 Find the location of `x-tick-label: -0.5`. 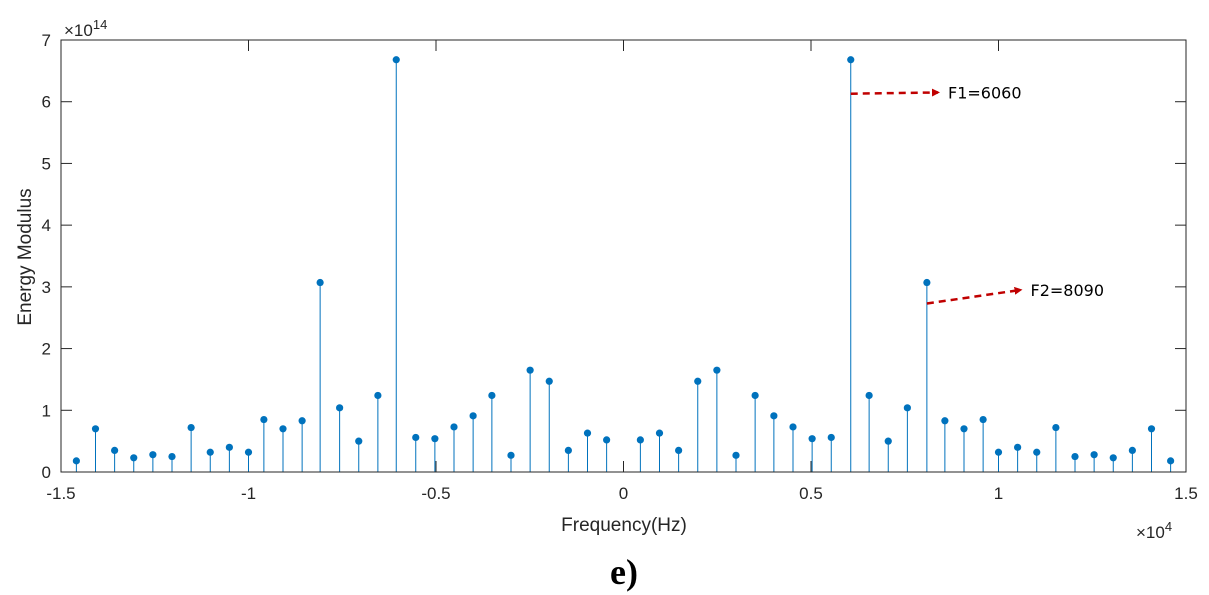

x-tick-label: -0.5 is located at coordinates (435, 493).